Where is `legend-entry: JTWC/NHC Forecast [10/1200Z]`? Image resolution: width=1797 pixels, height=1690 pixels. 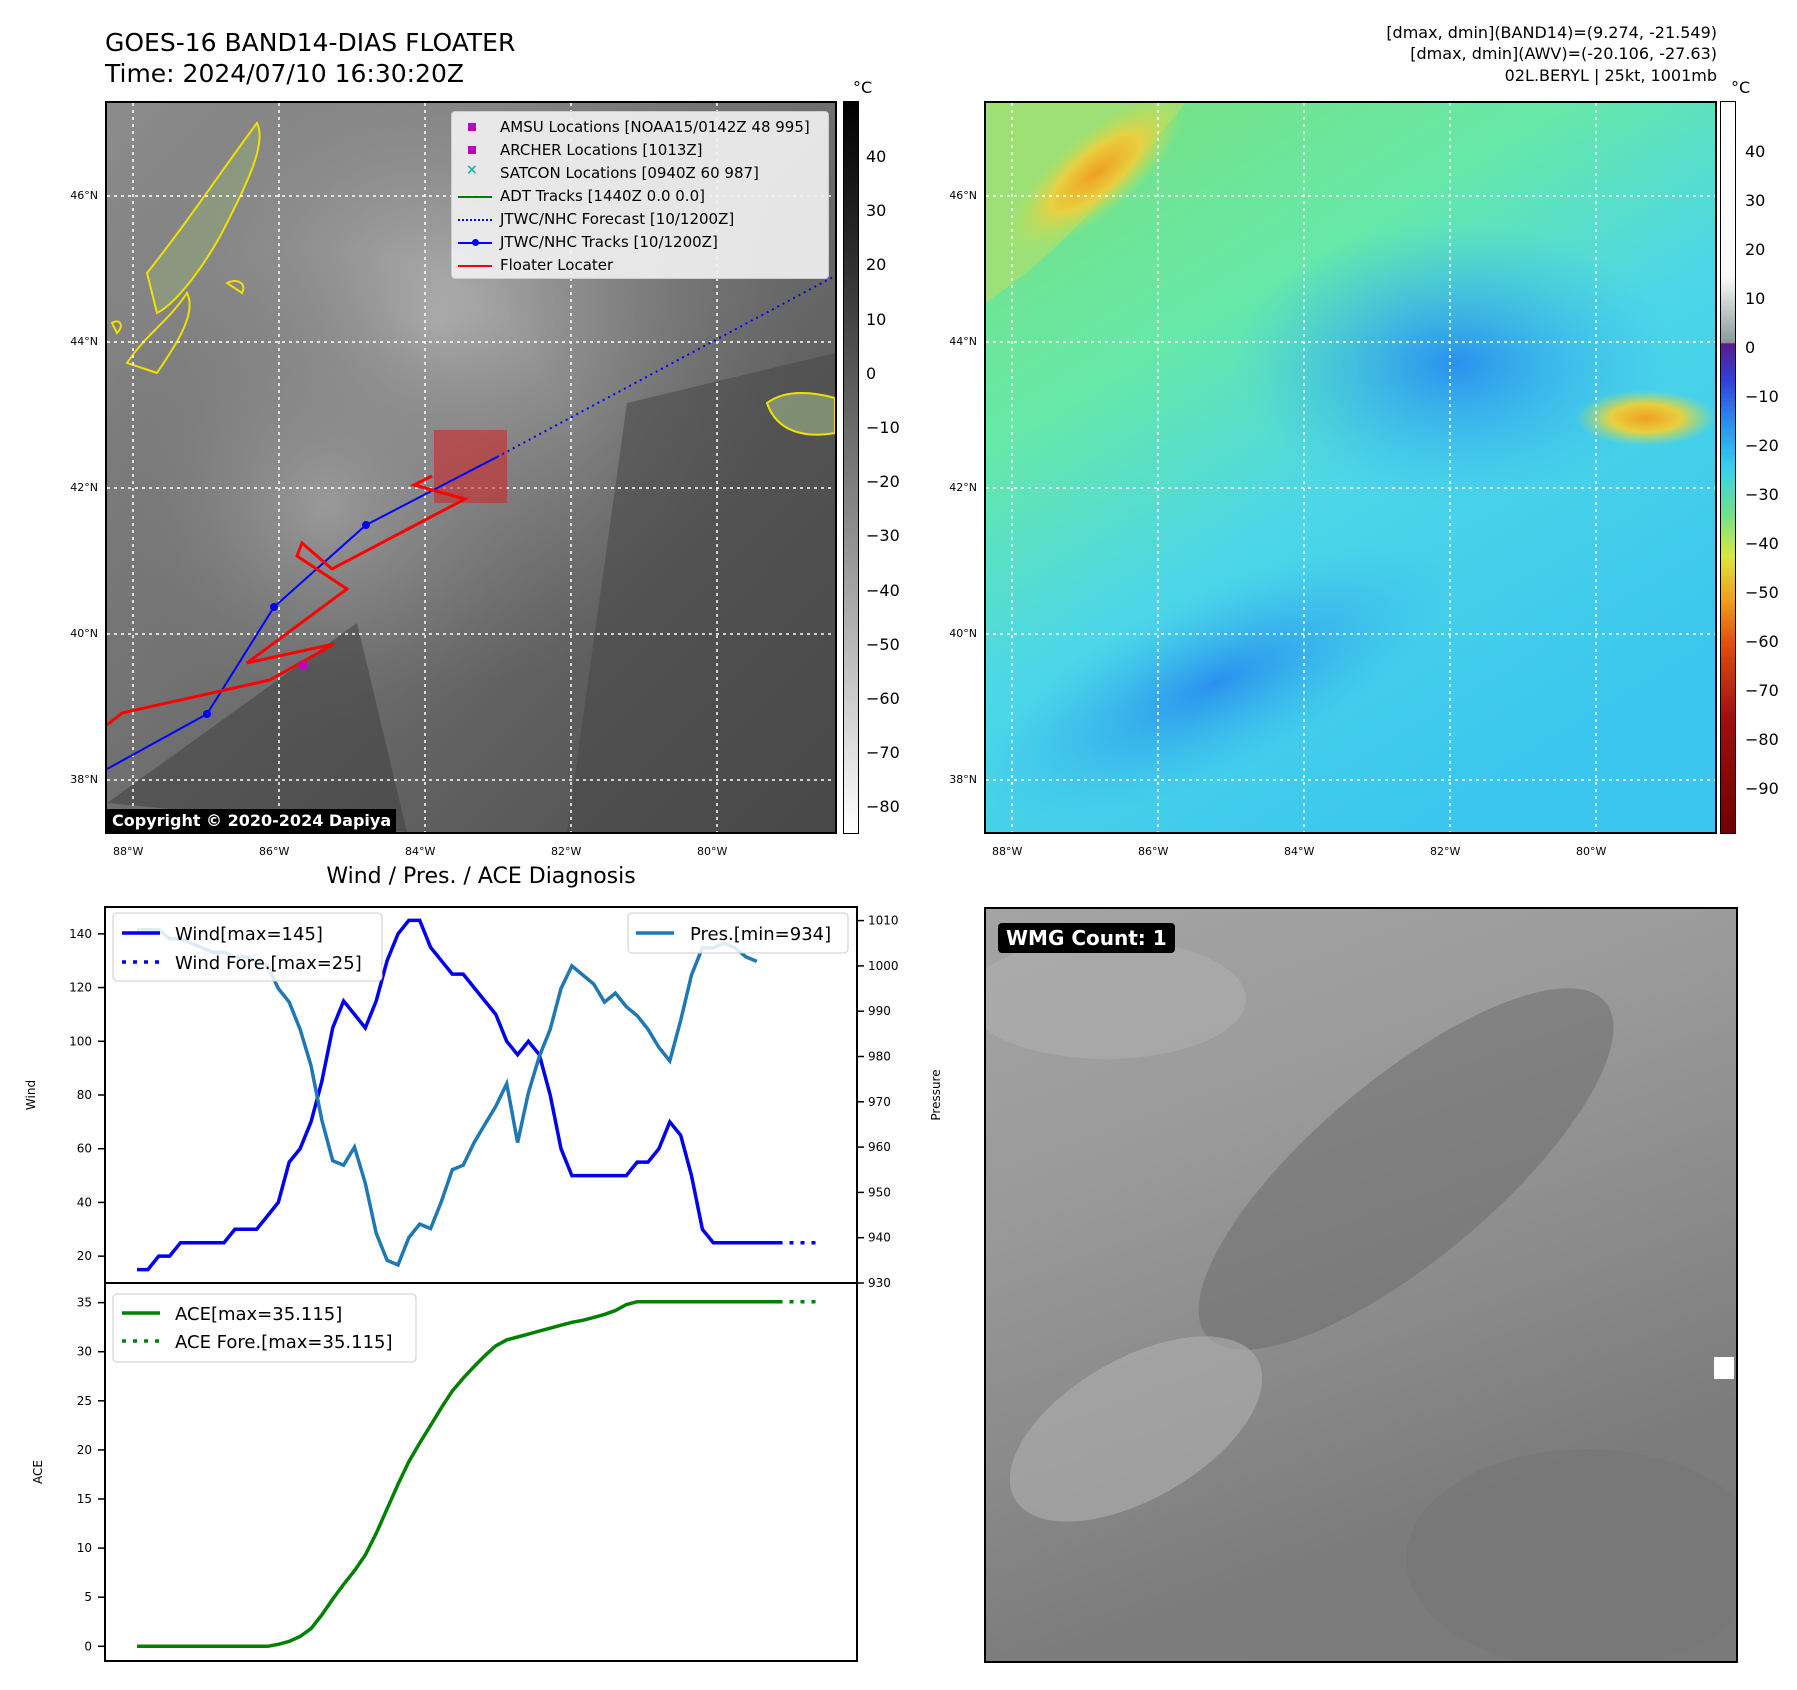 legend-entry: JTWC/NHC Forecast [10/1200Z] is located at coordinates (637, 220).